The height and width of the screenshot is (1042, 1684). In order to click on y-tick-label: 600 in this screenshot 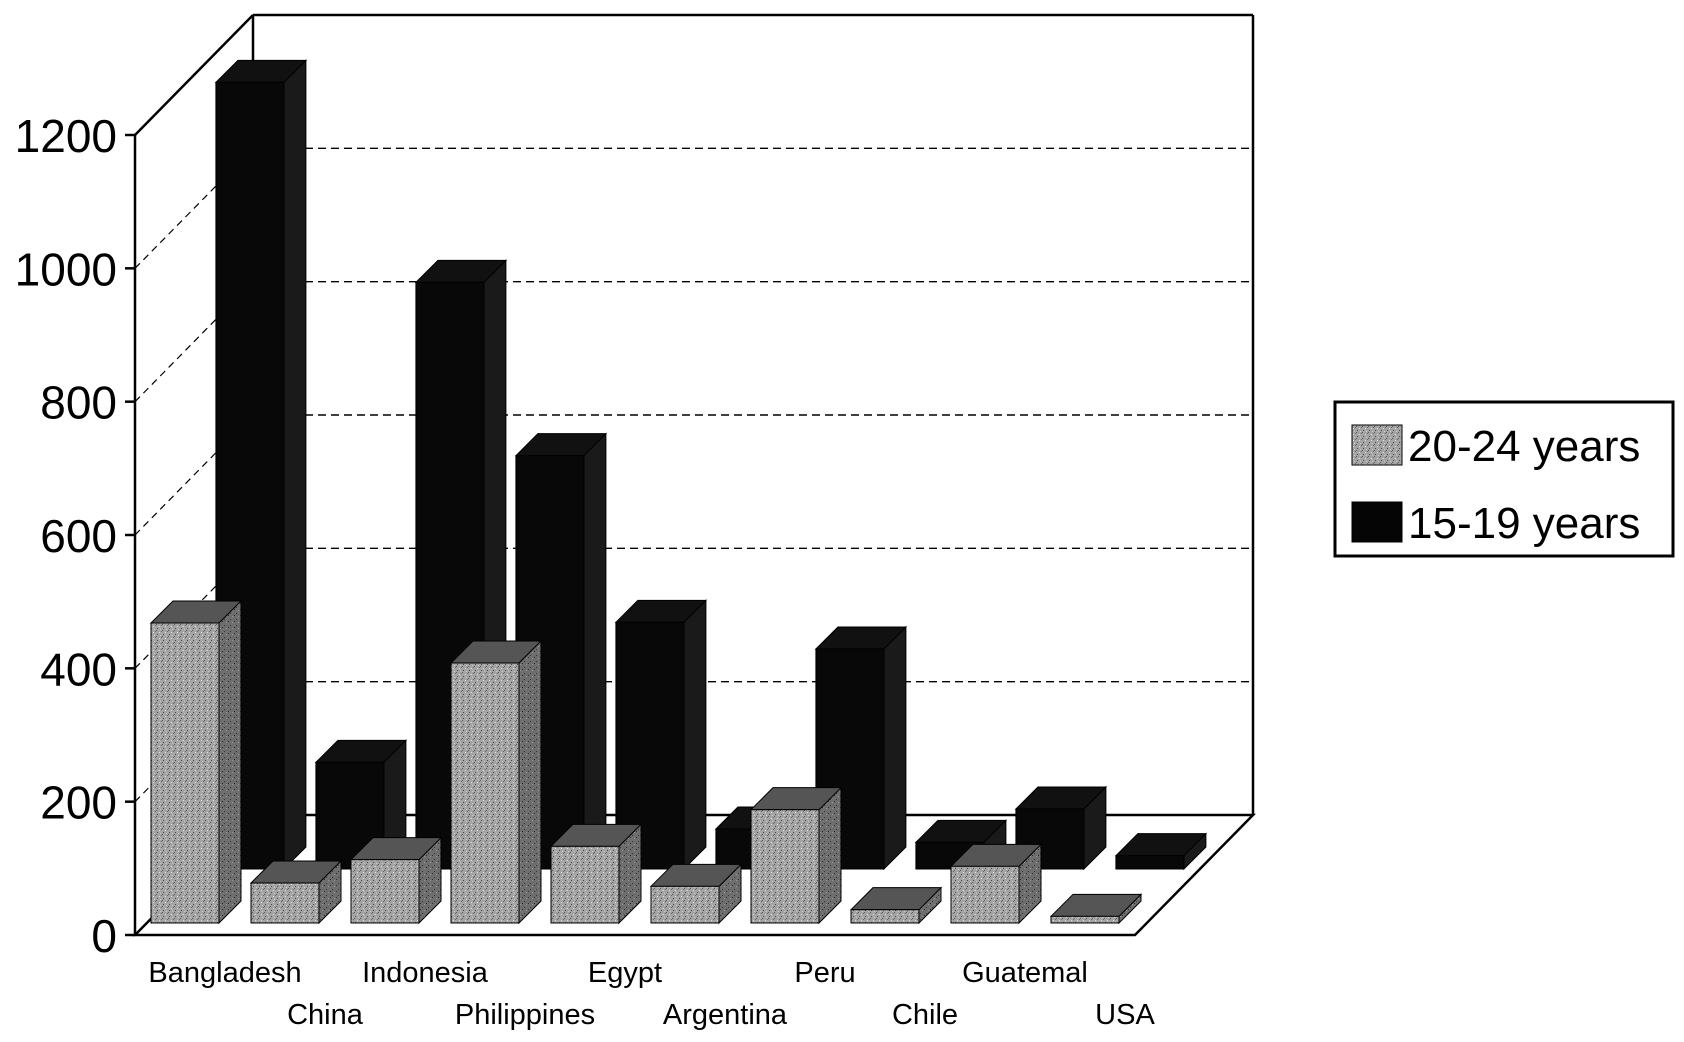, I will do `click(78, 536)`.